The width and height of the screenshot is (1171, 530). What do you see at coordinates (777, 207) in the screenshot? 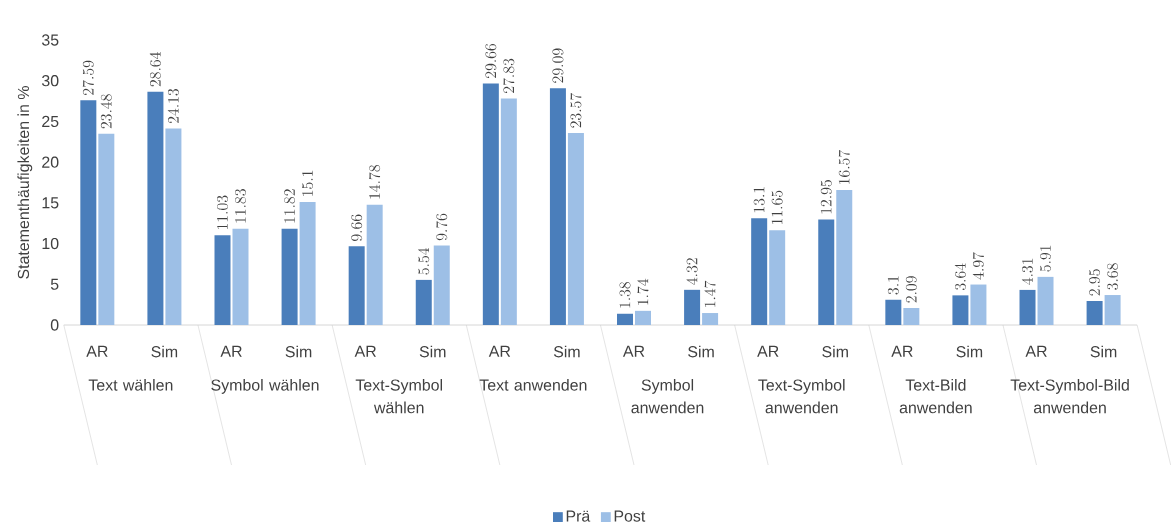
I see `data-label: 11 .65` at bounding box center [777, 207].